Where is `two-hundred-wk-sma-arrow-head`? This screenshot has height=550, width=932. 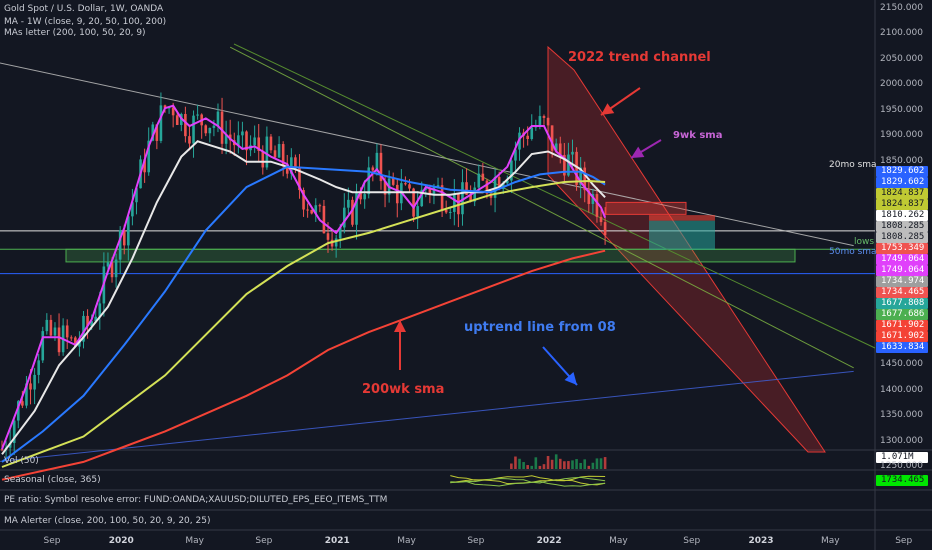
two-hundred-wk-sma-arrow-head is located at coordinates (400, 326).